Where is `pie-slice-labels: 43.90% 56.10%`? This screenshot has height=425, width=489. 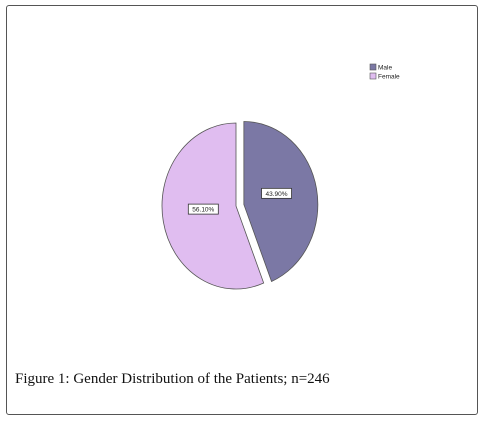
pie-slice-labels: 43.90% 56.10% is located at coordinates (239, 201).